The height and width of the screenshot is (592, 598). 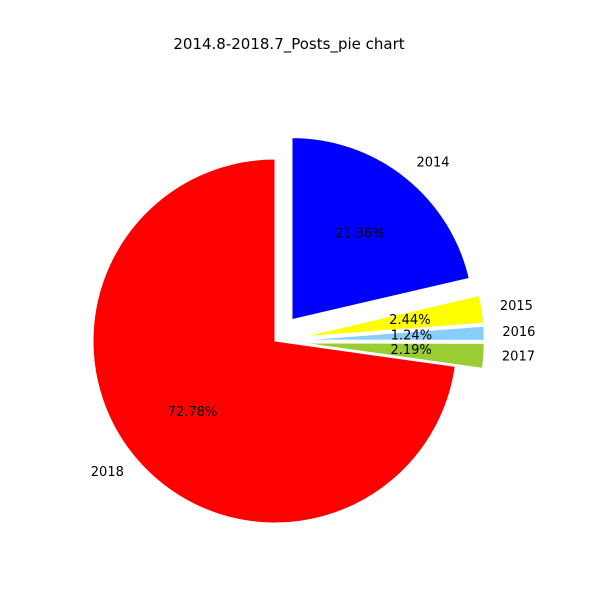 I want to click on pie-slice-2016, so click(x=393, y=333).